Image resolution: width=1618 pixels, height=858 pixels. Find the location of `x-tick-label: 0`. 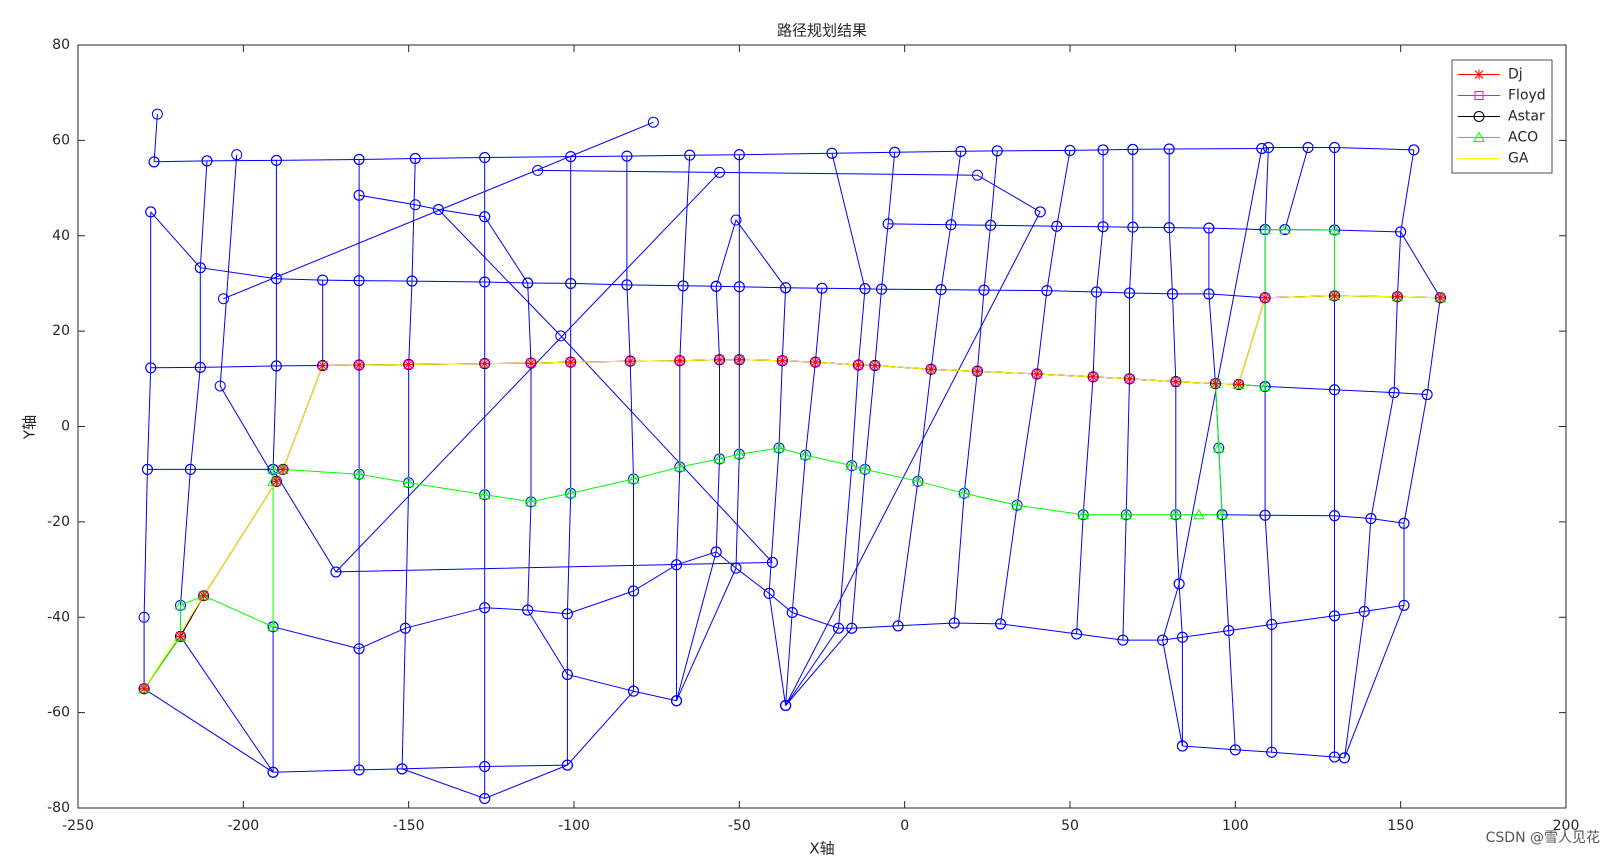

x-tick-label: 0 is located at coordinates (904, 826).